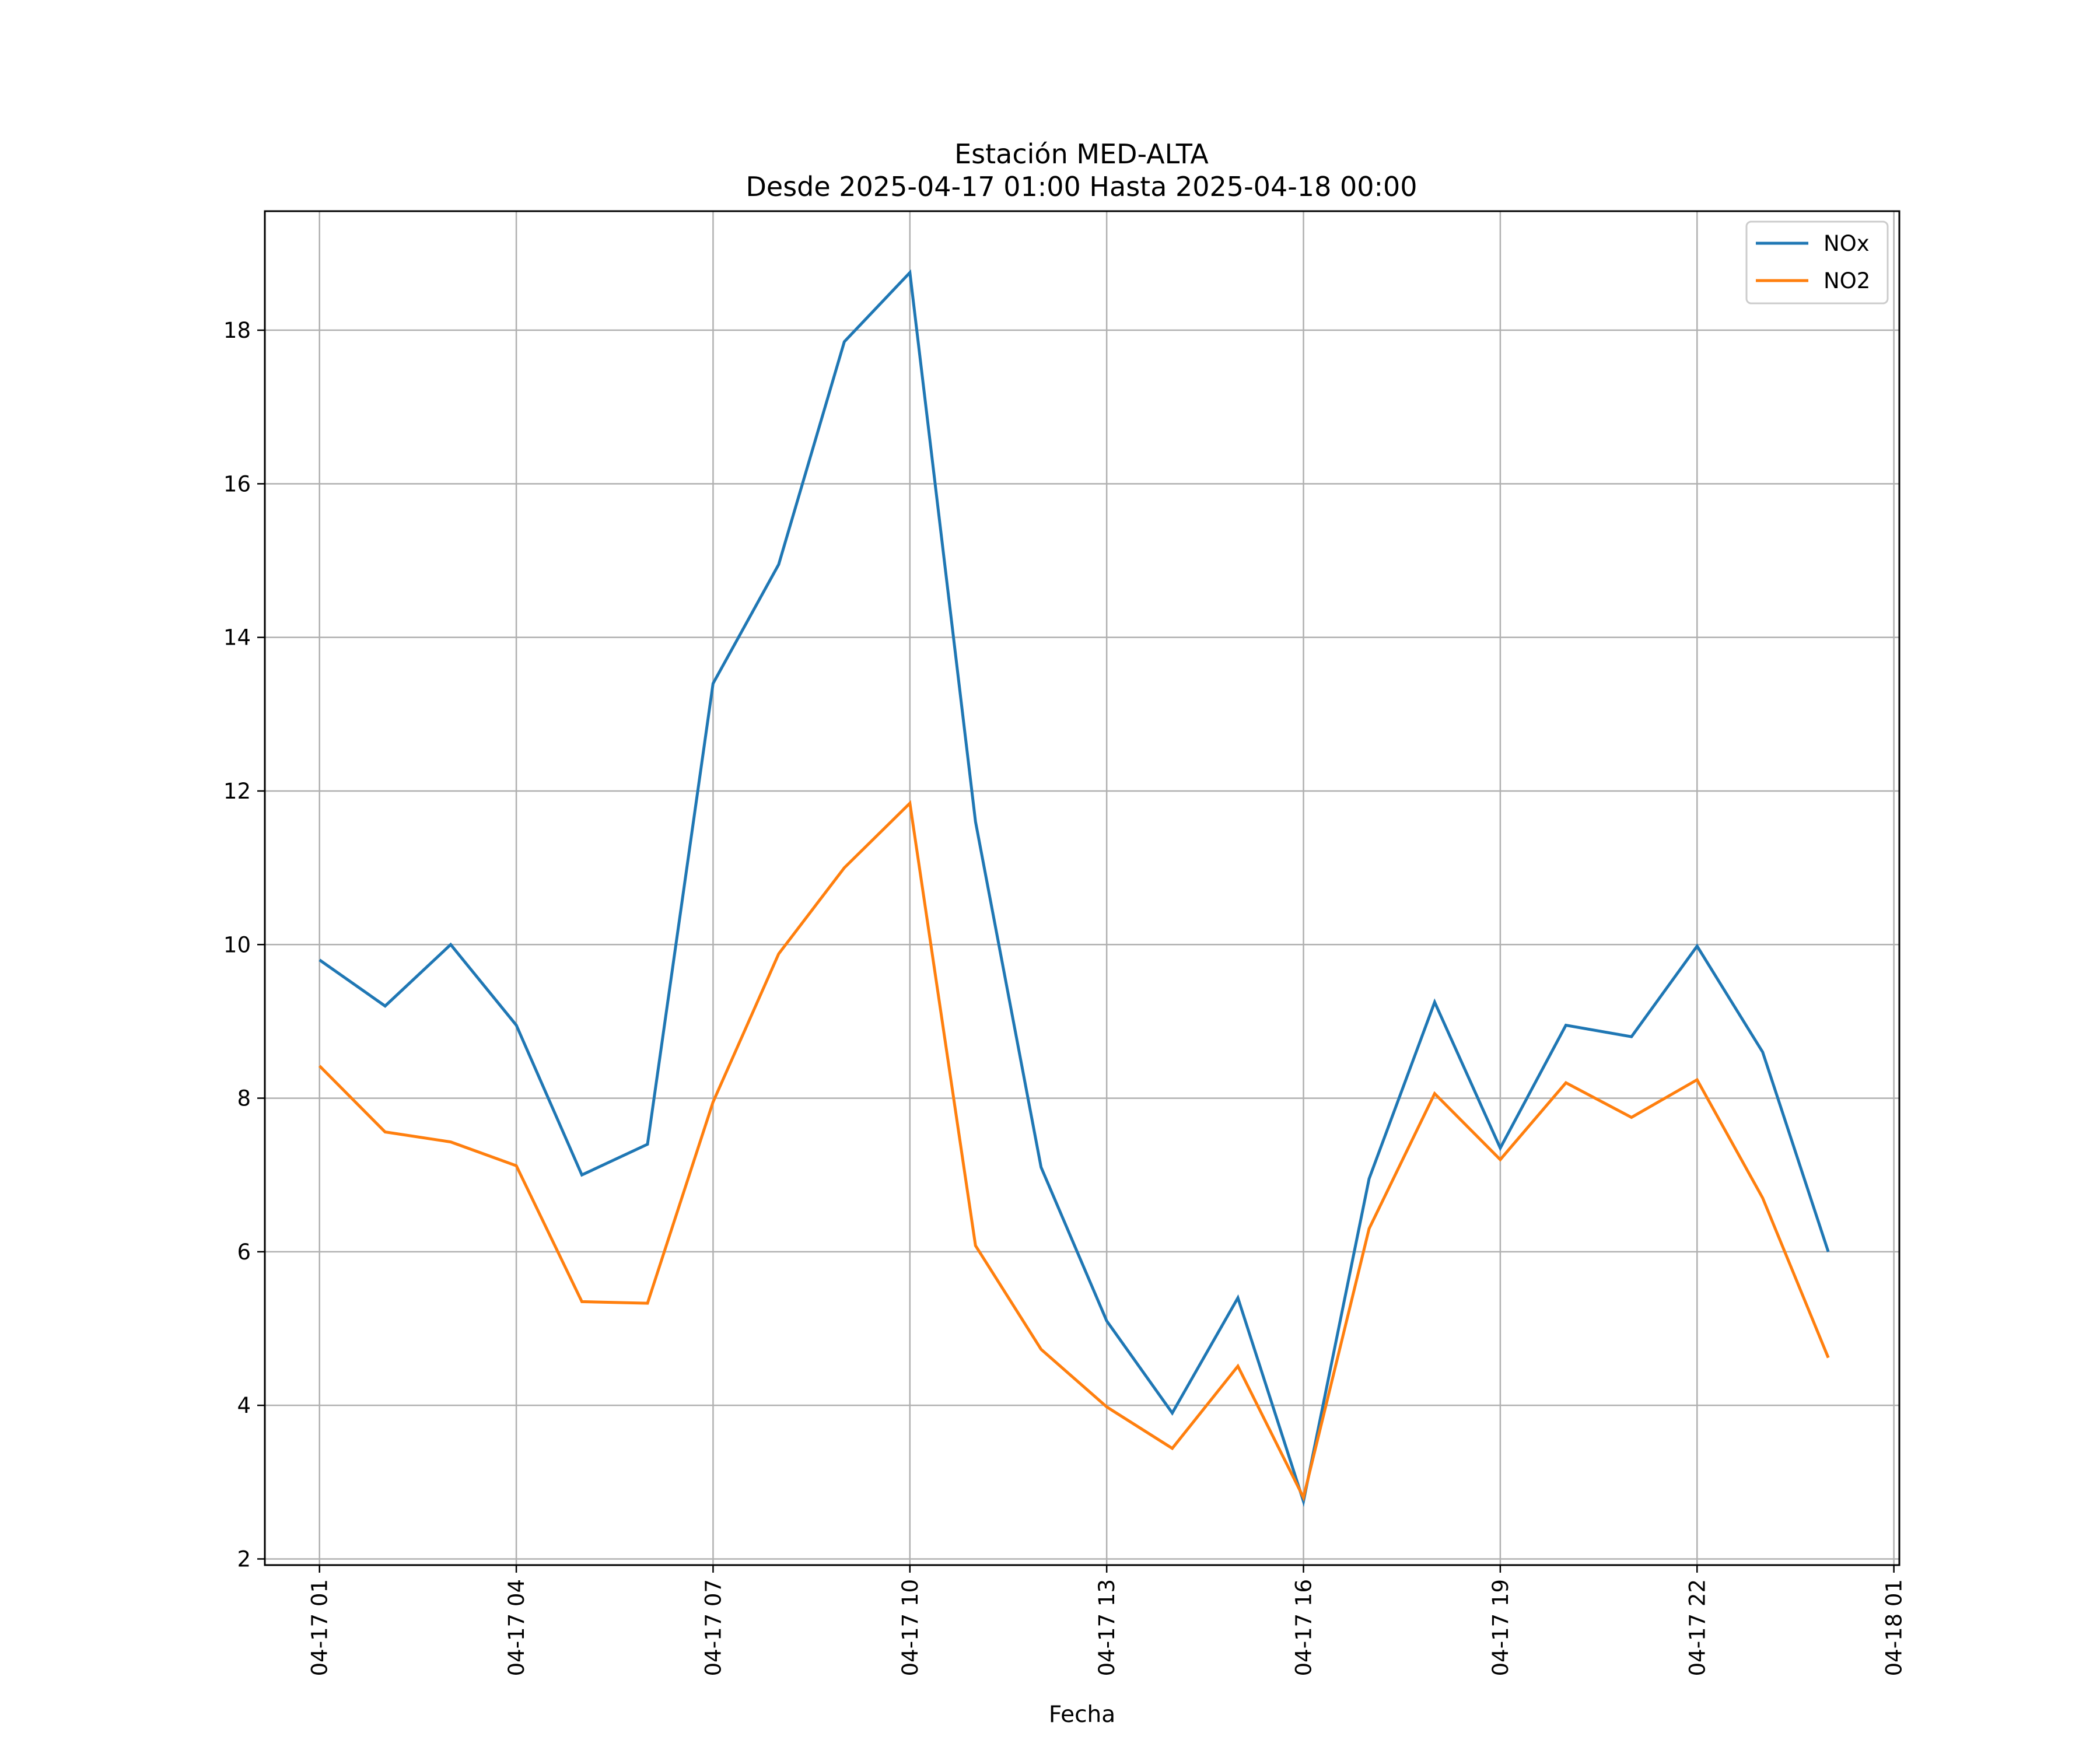 The width and height of the screenshot is (2100, 1750). What do you see at coordinates (244, 1098) in the screenshot?
I see `y-tick-label: 8` at bounding box center [244, 1098].